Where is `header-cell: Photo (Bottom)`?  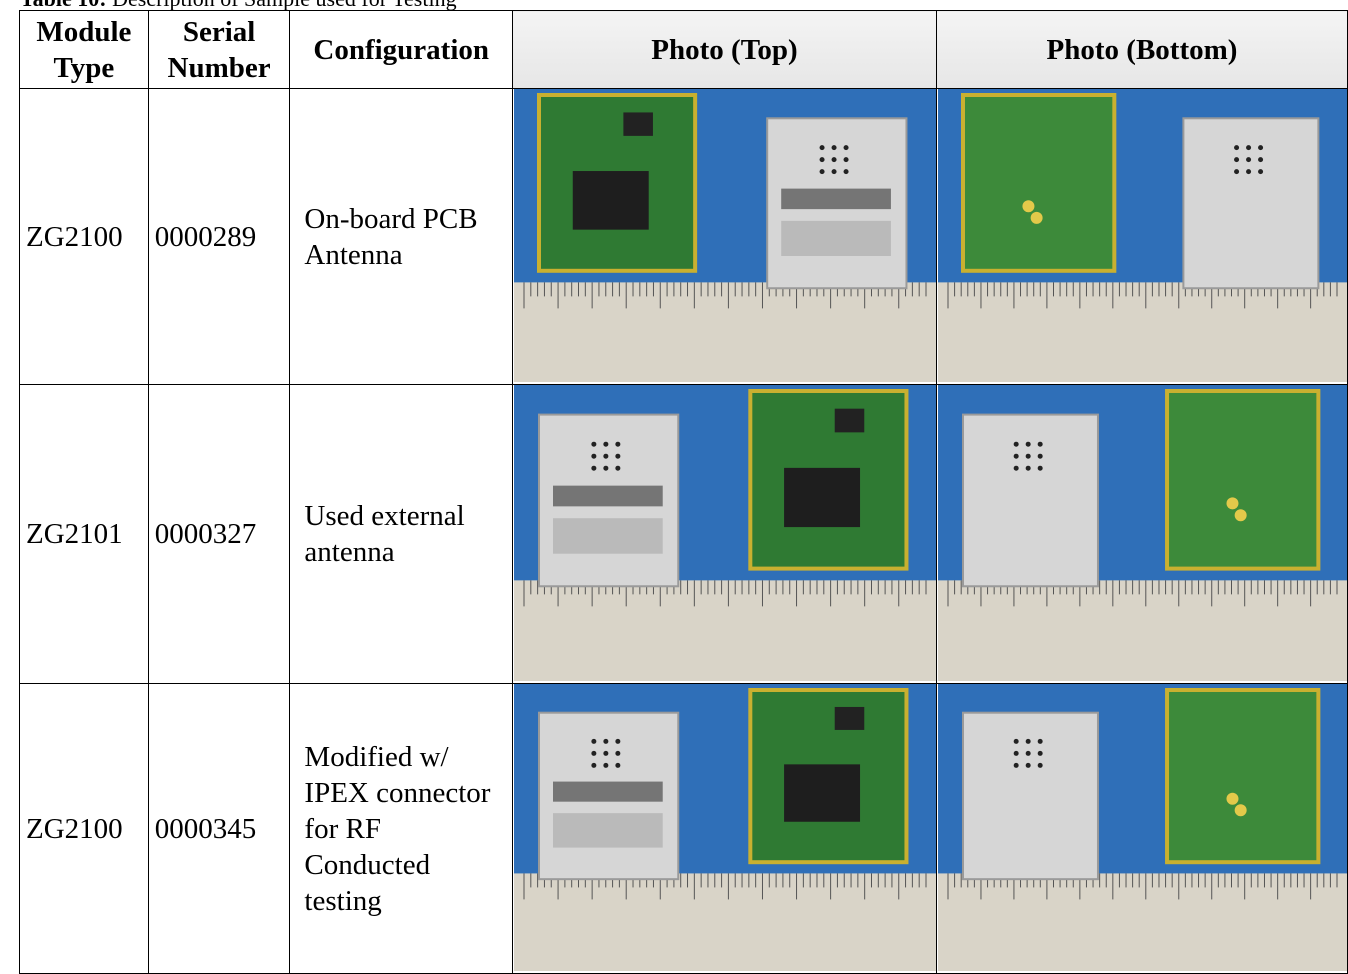 header-cell: Photo (Bottom) is located at coordinates (1141, 49).